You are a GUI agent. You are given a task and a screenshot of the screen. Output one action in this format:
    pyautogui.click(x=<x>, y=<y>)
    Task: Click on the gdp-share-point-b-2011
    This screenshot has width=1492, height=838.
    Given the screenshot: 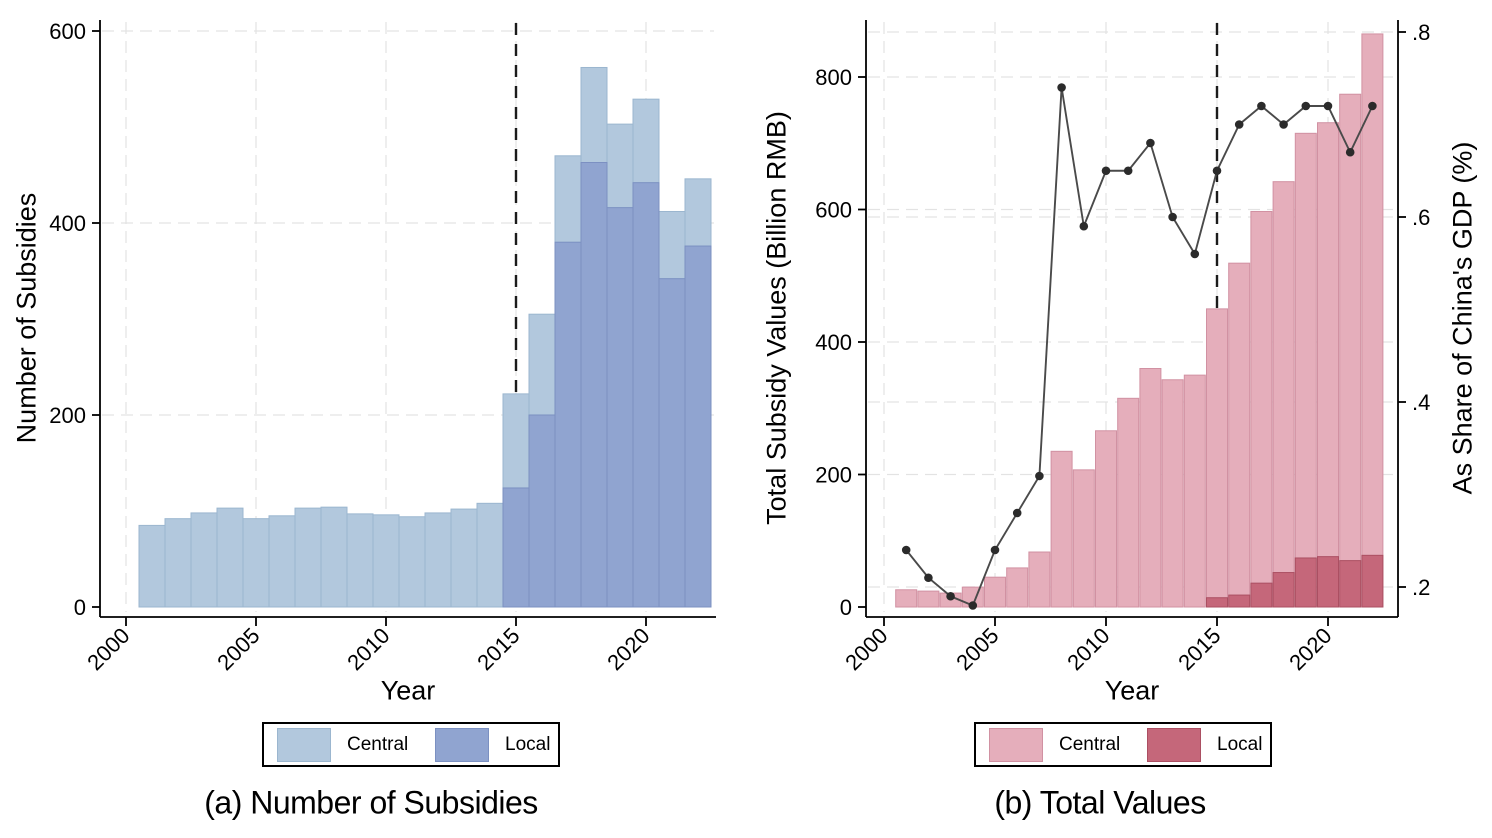 What is the action you would take?
    pyautogui.click(x=1128, y=171)
    